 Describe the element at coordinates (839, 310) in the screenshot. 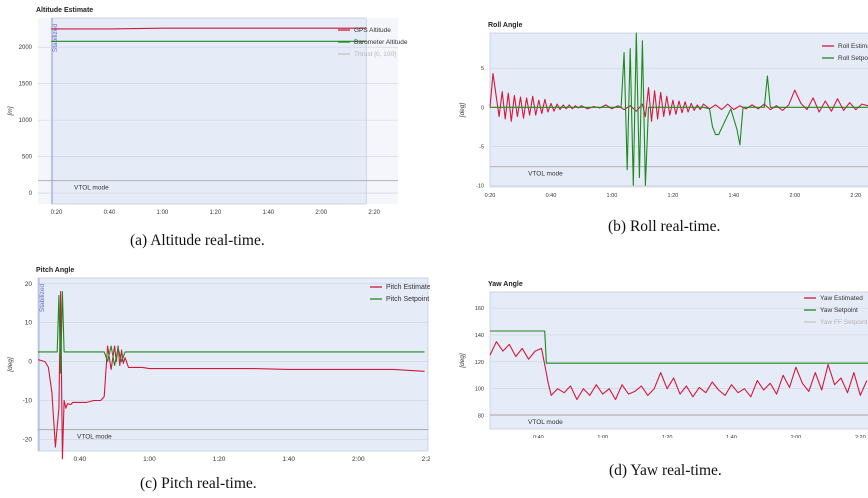

I see `legend-label: Yaw Setpoint` at that location.